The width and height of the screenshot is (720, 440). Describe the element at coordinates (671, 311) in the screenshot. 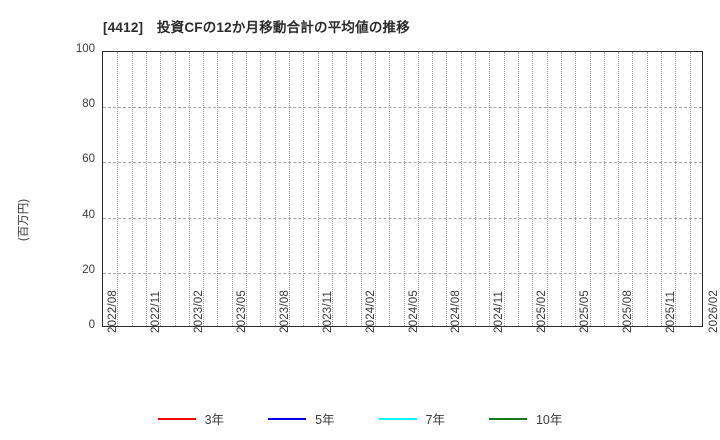

I see `x-axis-tick-2025-11: 2025/11` at that location.